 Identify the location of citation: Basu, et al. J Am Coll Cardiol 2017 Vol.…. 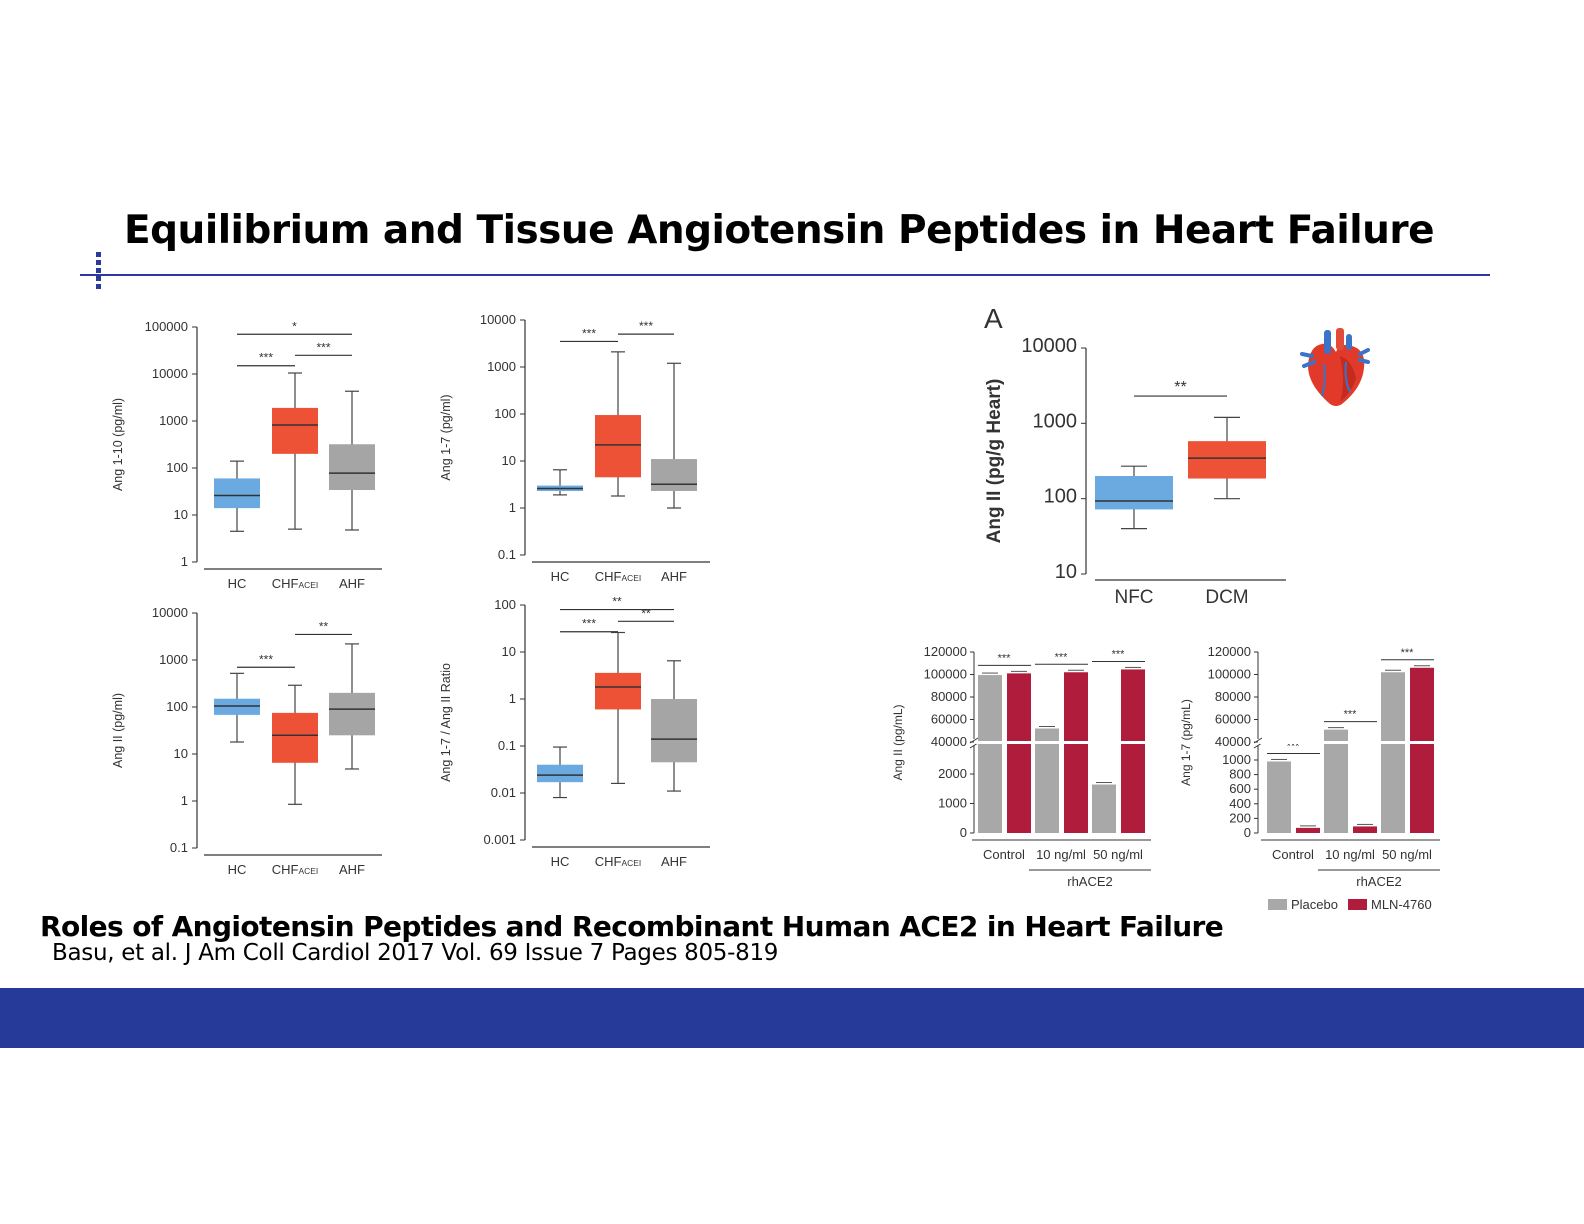
(415, 953).